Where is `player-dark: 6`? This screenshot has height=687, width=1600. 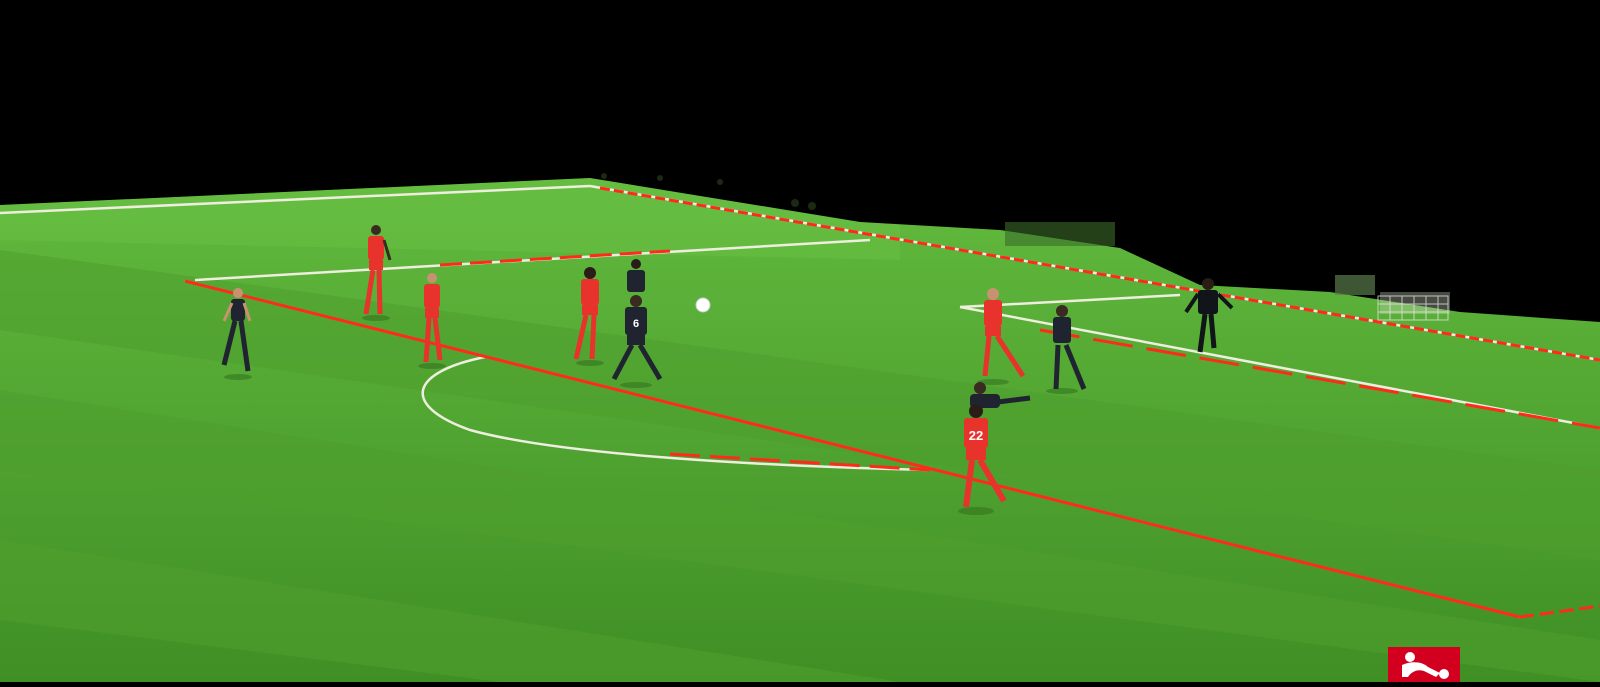
player-dark: 6 is located at coordinates (637, 341).